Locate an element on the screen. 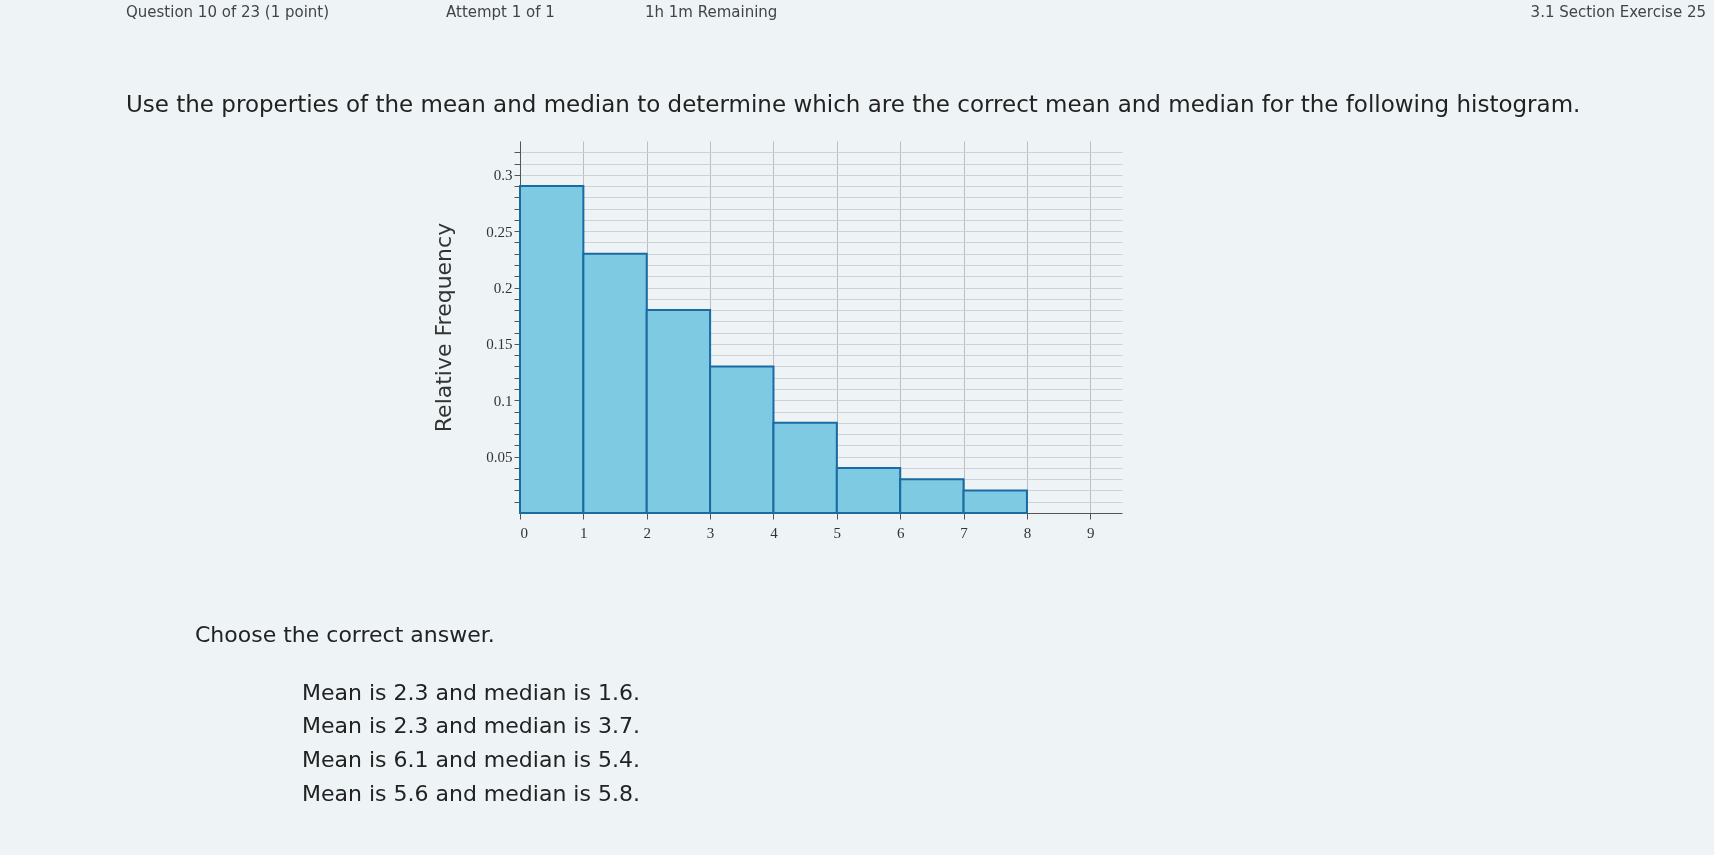 The image size is (1714, 855). y-tick-label: 0.3 is located at coordinates (503, 175).